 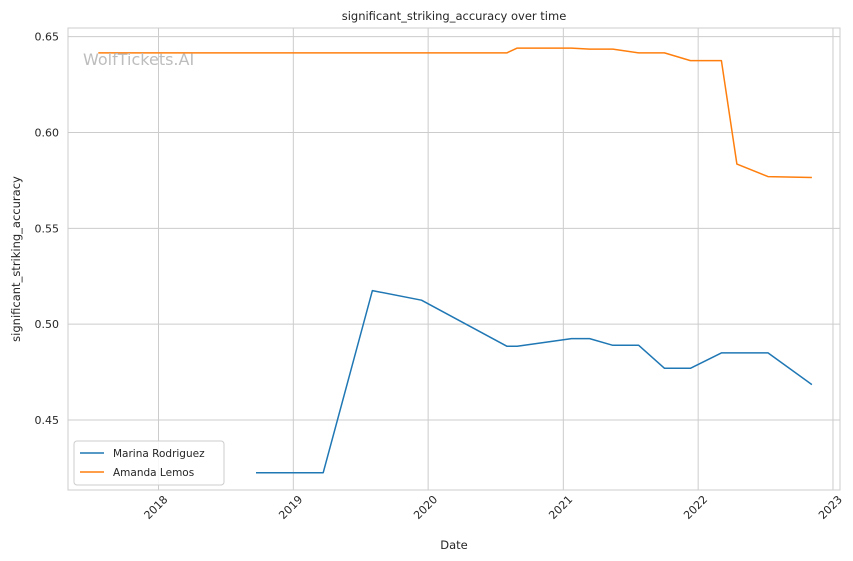 I want to click on x-tick-label: 2023, so click(x=830, y=507).